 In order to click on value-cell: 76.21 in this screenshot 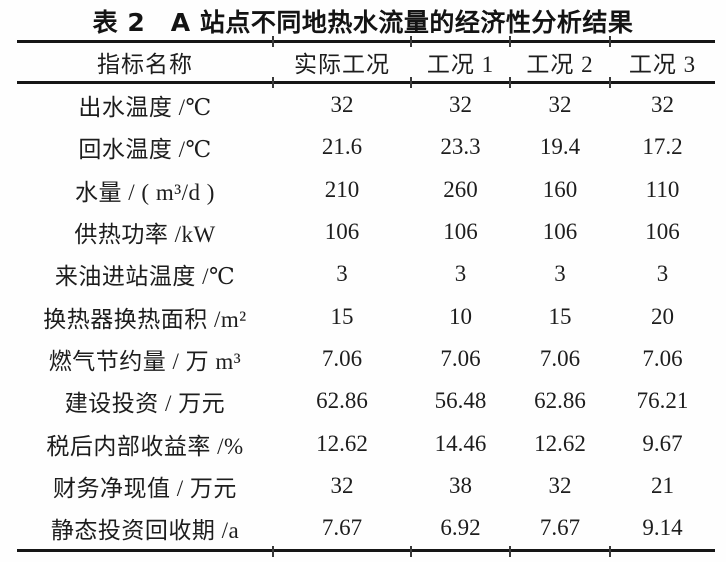, I will do `click(662, 401)`.